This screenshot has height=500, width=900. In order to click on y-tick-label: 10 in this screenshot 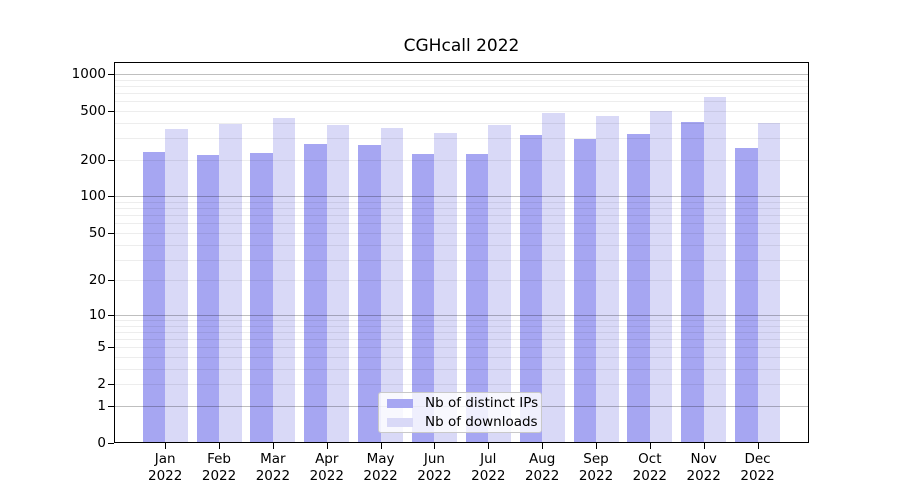, I will do `click(97, 314)`.